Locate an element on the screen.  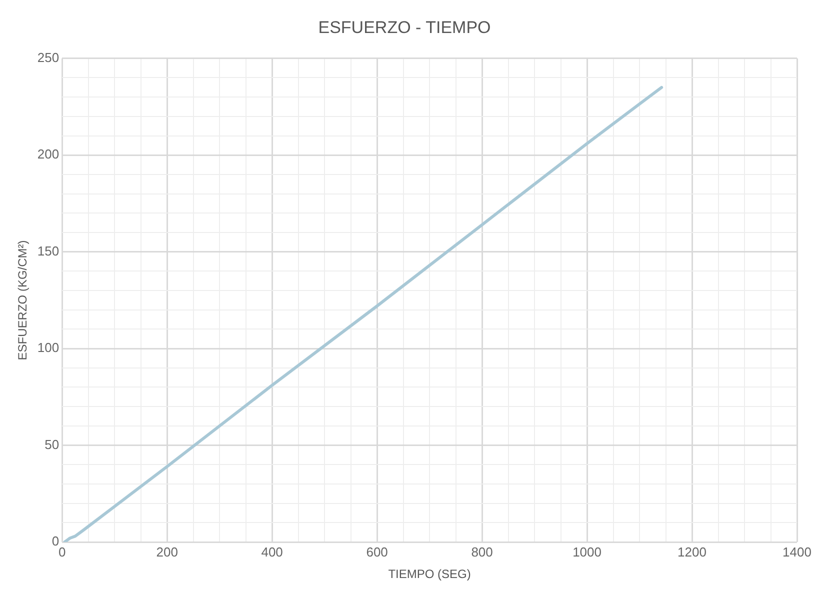
x-tick-label: 800 is located at coordinates (482, 552).